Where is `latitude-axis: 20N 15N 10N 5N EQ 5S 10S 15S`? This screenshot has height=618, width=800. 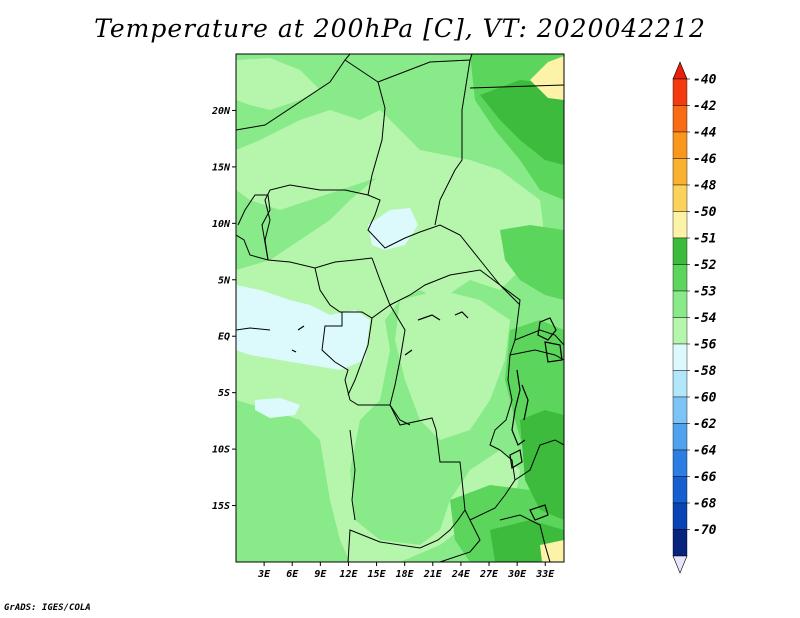
latitude-axis: 20N 15N 10N 5N EQ 5S 10S 15S is located at coordinates (223, 309).